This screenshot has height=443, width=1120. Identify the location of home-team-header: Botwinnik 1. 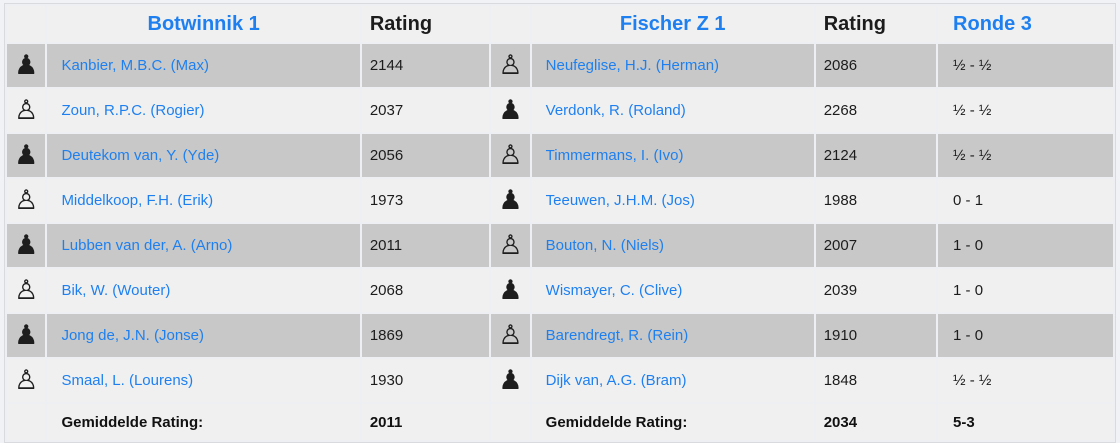
(203, 24).